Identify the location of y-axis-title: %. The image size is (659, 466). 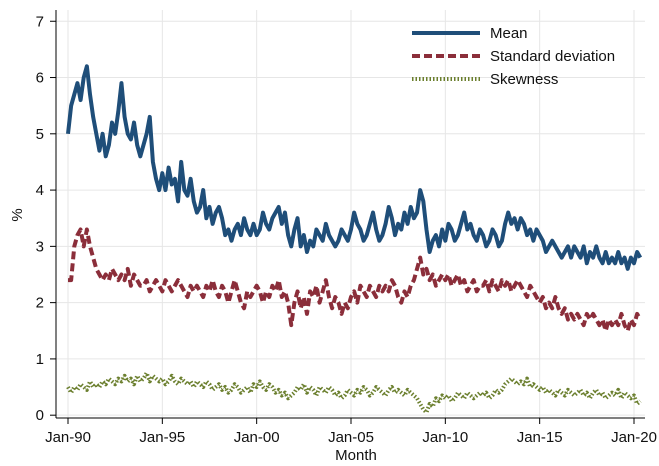
(17, 214).